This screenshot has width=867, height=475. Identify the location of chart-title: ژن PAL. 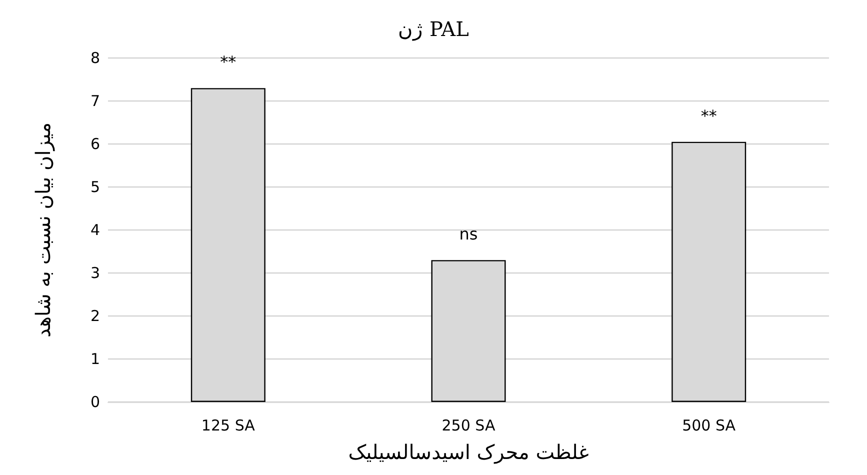
(433, 29).